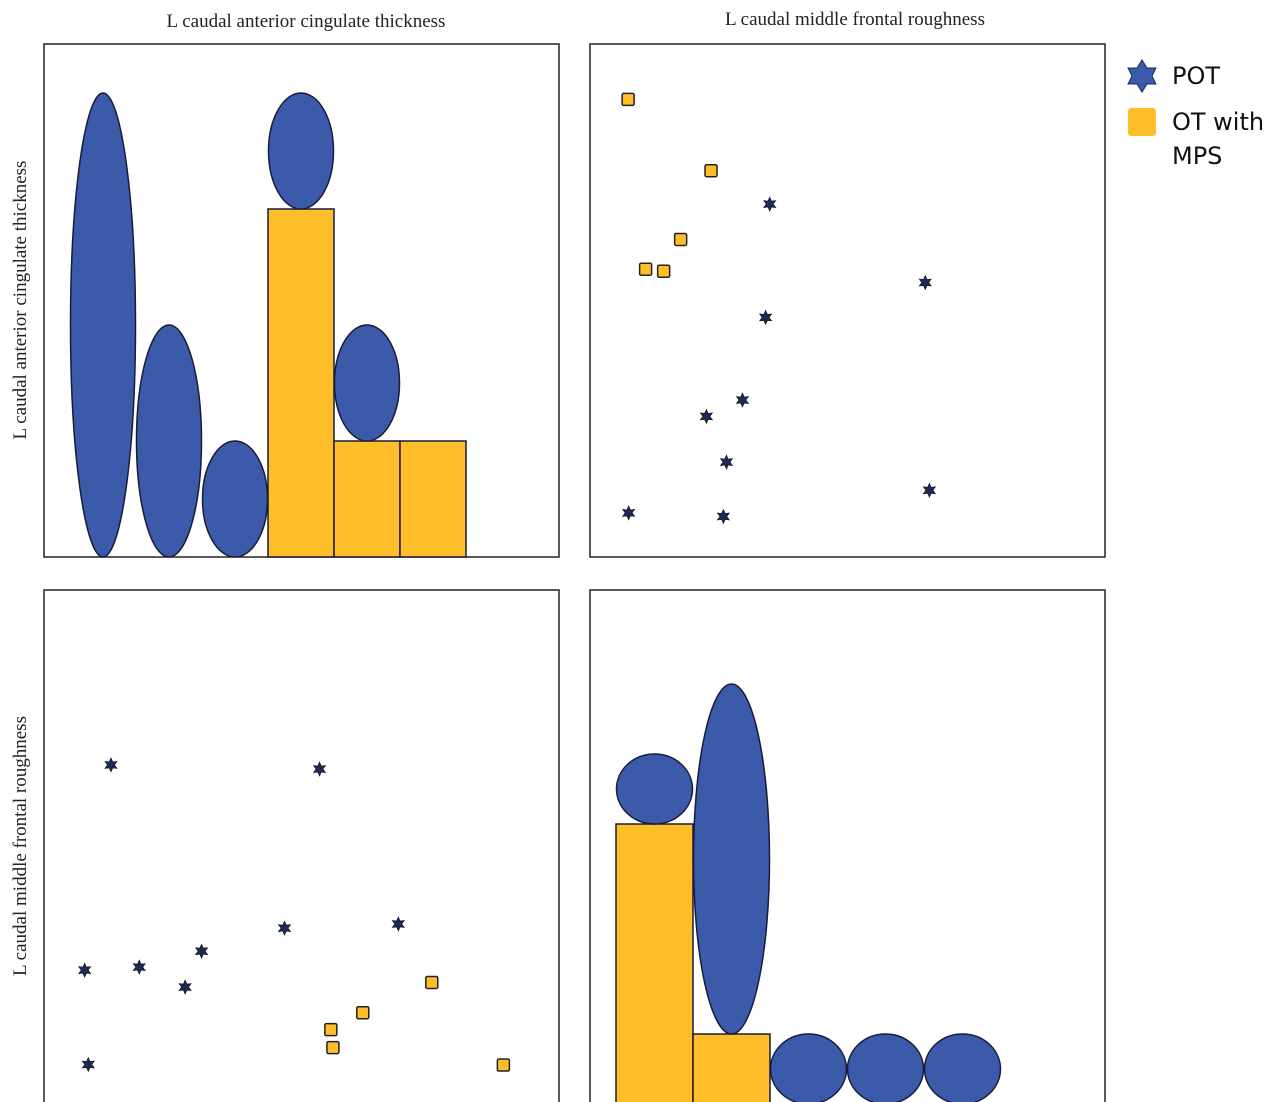 This screenshot has height=1102, width=1276. What do you see at coordinates (20, 300) in the screenshot?
I see `row-title-1: L caudal anterior cingulate thickness` at bounding box center [20, 300].